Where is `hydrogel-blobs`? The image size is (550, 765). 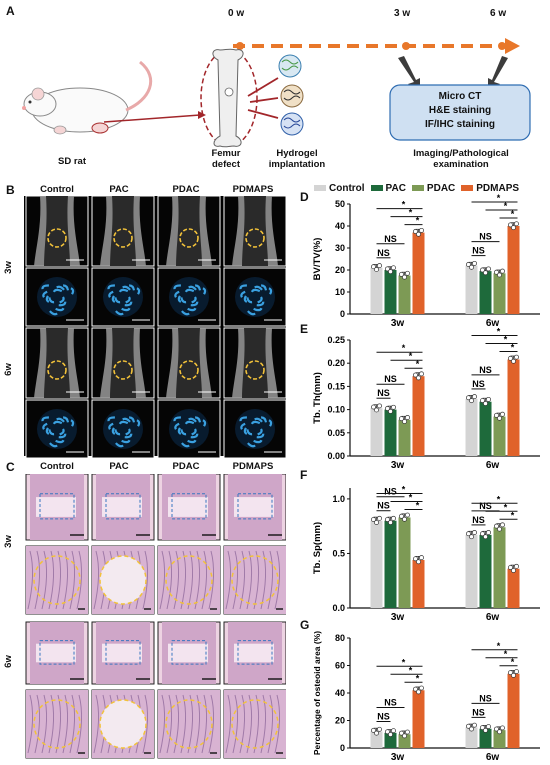 hydrogel-blobs is located at coordinates (291, 95).